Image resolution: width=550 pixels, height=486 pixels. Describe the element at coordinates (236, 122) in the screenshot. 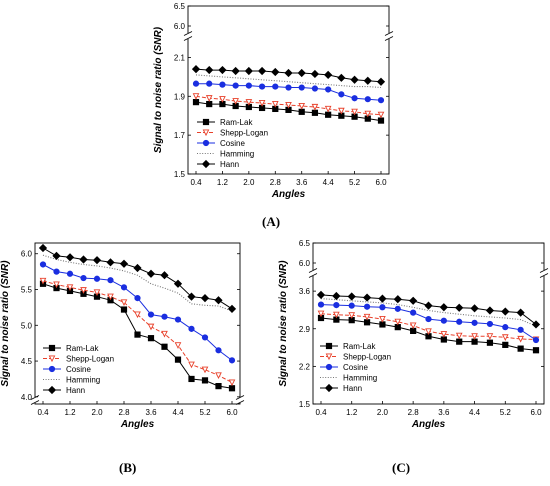

I see `legend-label: Ram-Lak` at that location.